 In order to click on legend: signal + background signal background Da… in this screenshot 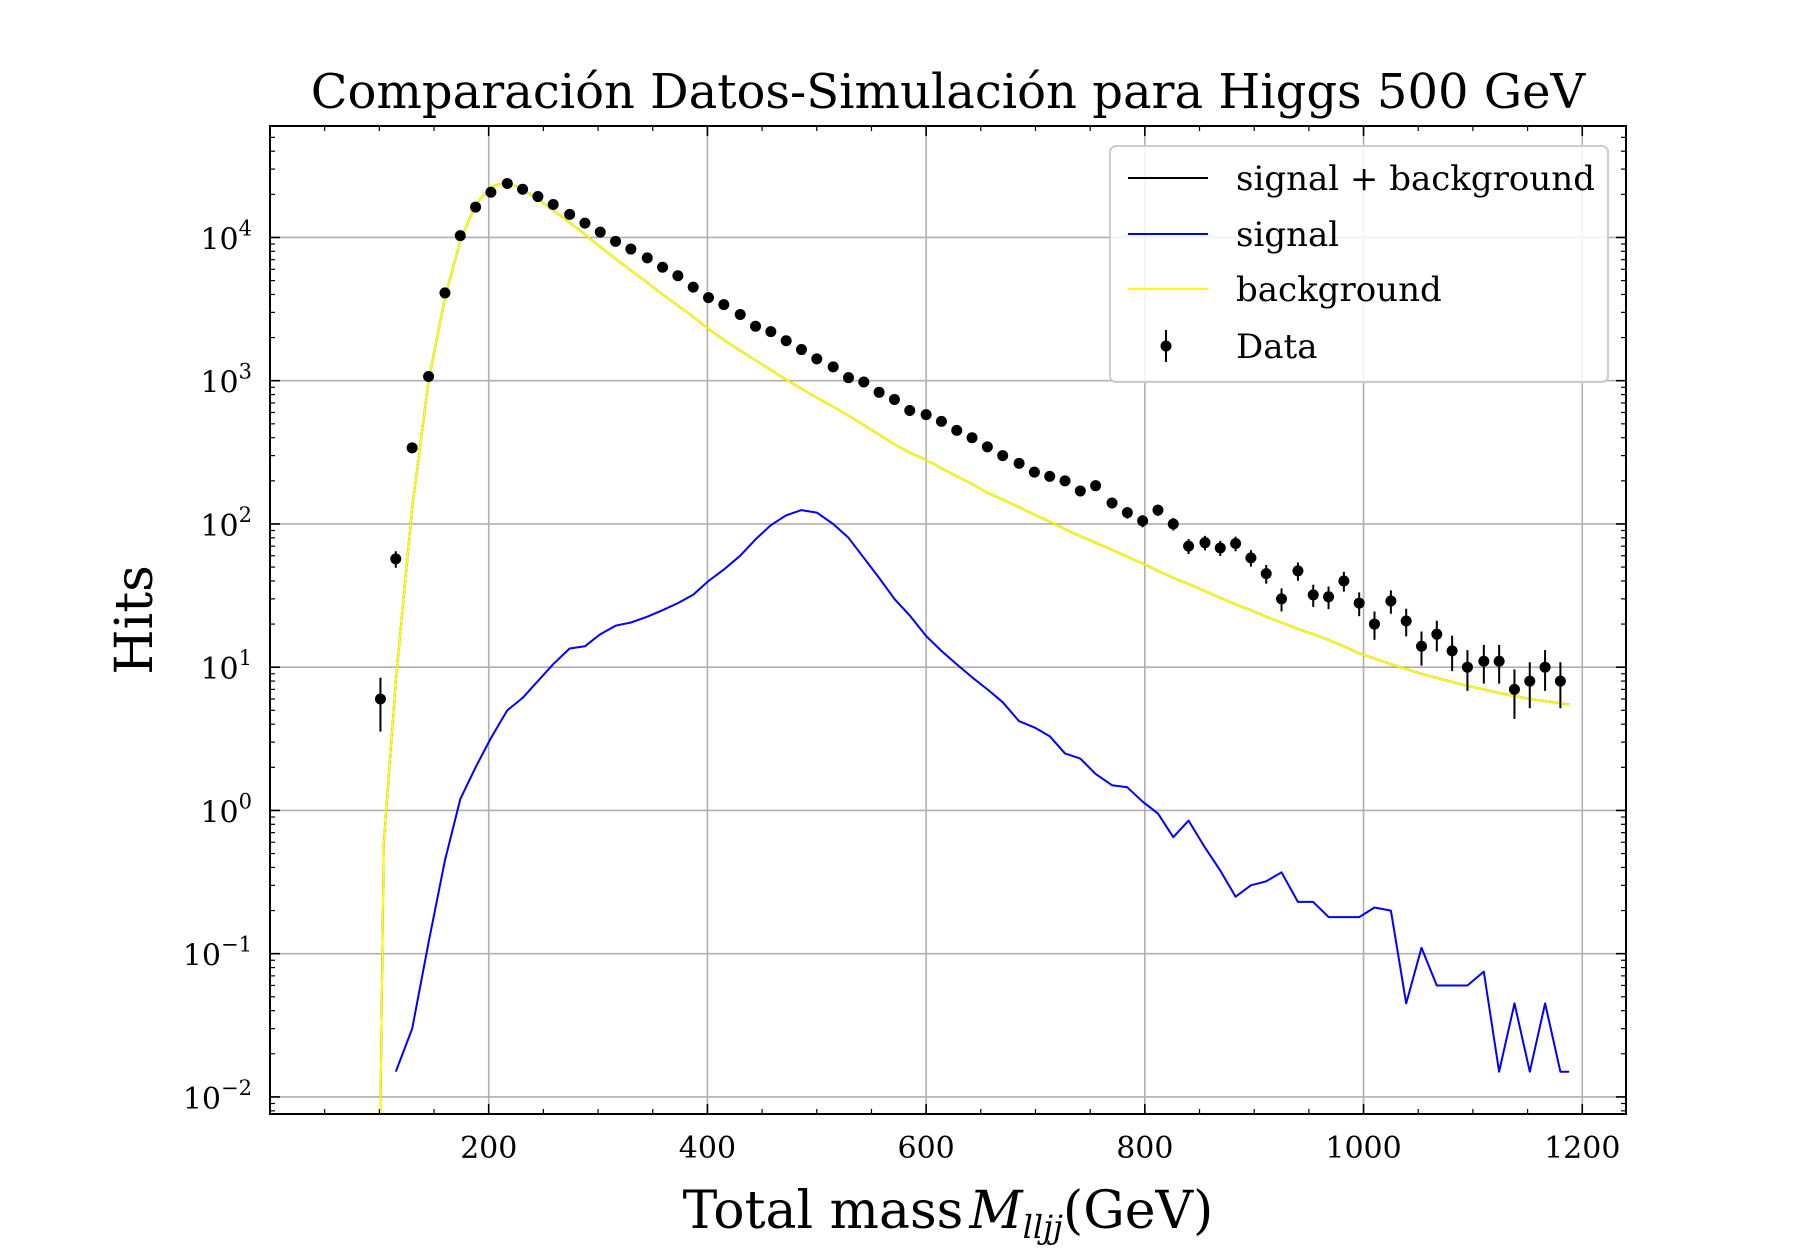, I will do `click(1359, 264)`.